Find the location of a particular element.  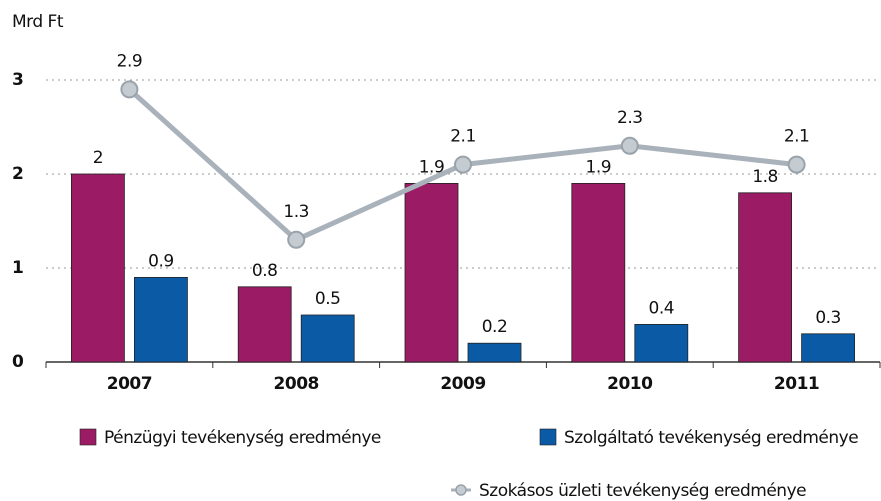

y-axis-label: Mrd Ft is located at coordinates (38, 22).